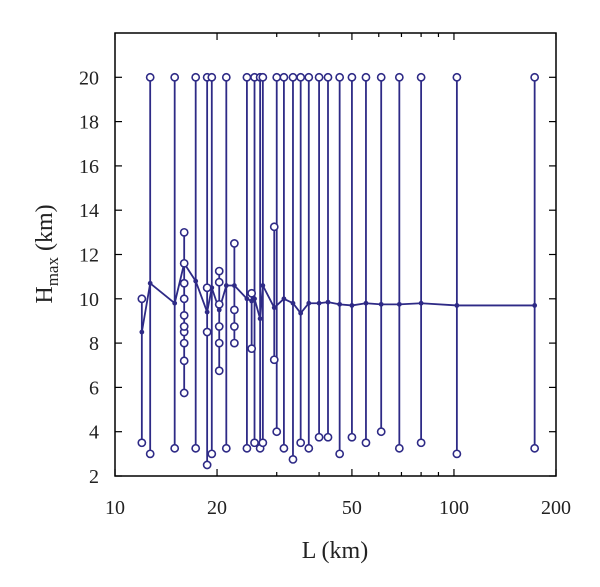 Image resolution: width=600 pixels, height=587 pixels. Describe the element at coordinates (217, 508) in the screenshot. I see `x-tick-label: 20` at that location.